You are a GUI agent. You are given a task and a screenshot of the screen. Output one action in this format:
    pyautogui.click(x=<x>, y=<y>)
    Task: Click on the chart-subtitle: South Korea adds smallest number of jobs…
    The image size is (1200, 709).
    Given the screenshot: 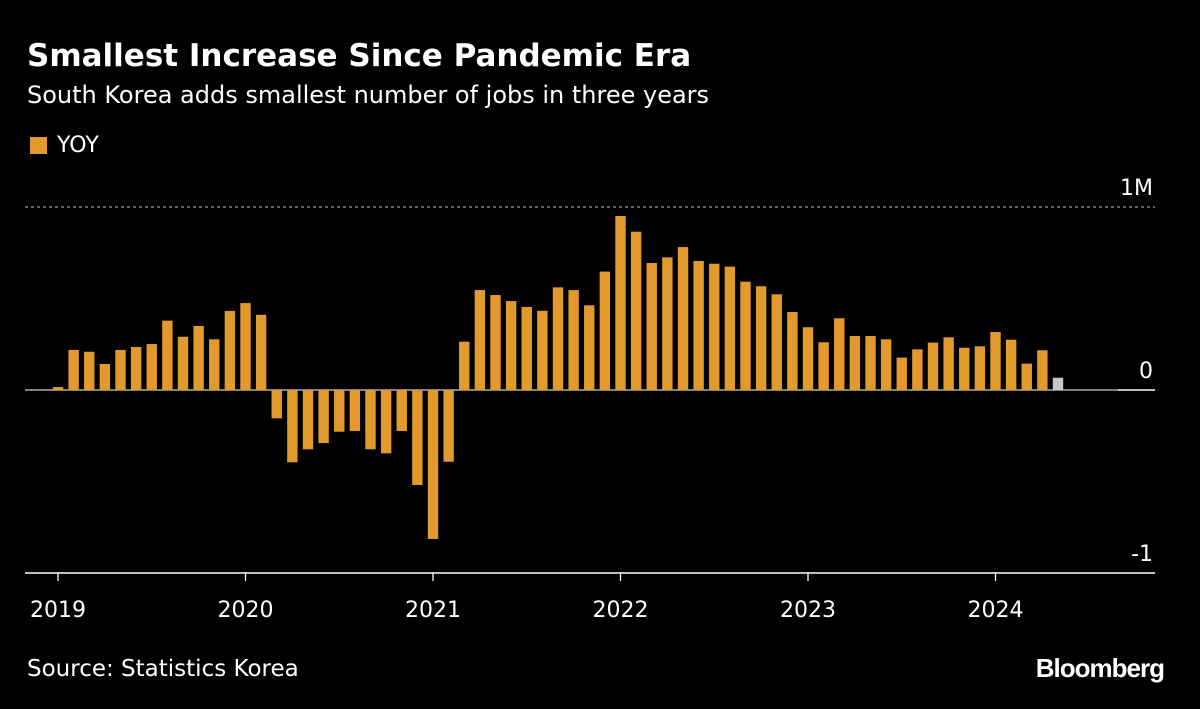 What is the action you would take?
    pyautogui.click(x=368, y=95)
    